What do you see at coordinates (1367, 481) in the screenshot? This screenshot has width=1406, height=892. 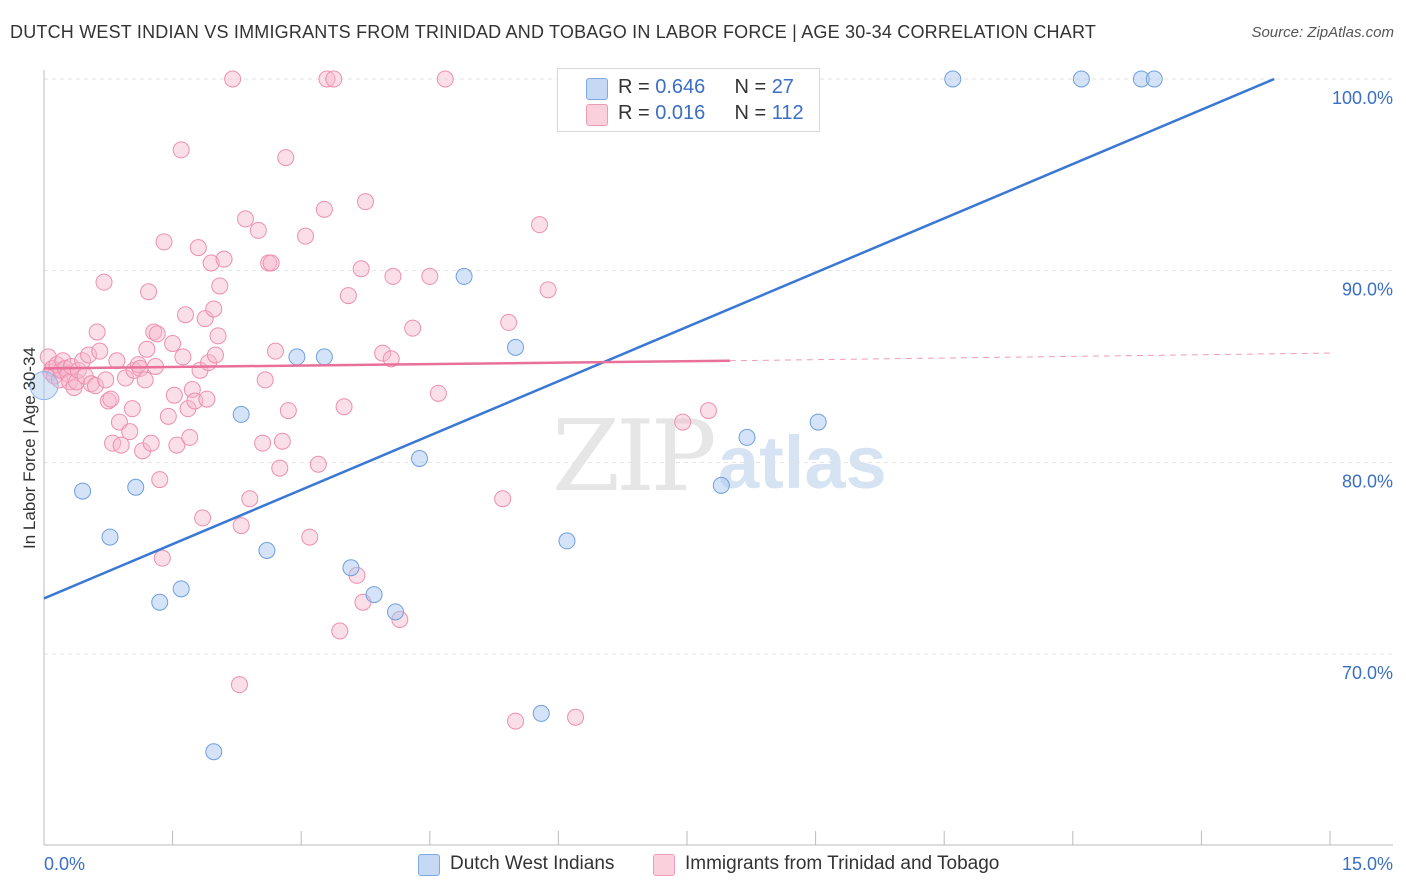 I see `y-tick-label: 80.0%` at bounding box center [1367, 481].